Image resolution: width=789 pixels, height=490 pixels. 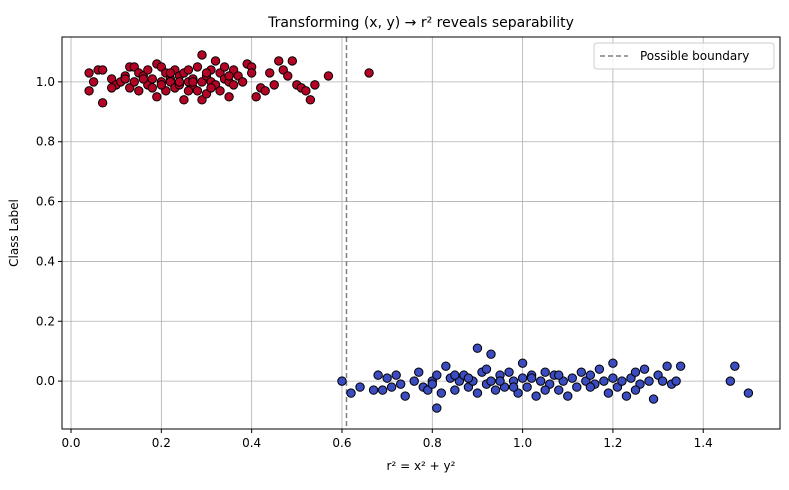 I want to click on x-tick-label: 1.4, so click(x=703, y=443).